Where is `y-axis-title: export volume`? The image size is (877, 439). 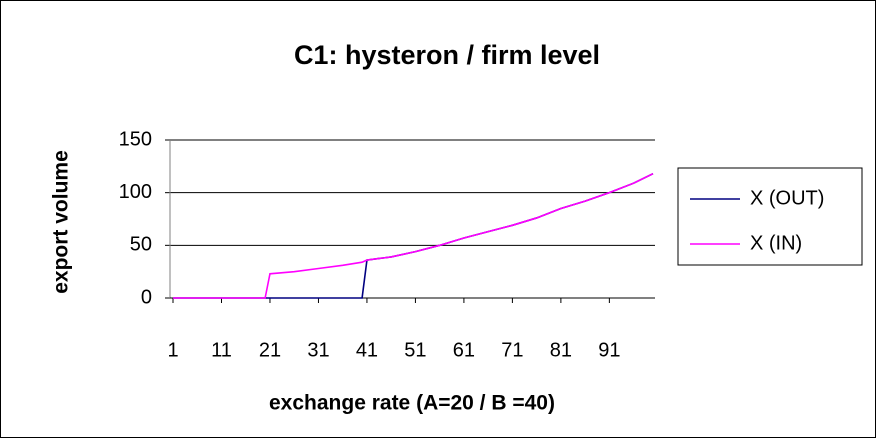
y-axis-title: export volume is located at coordinates (61, 222).